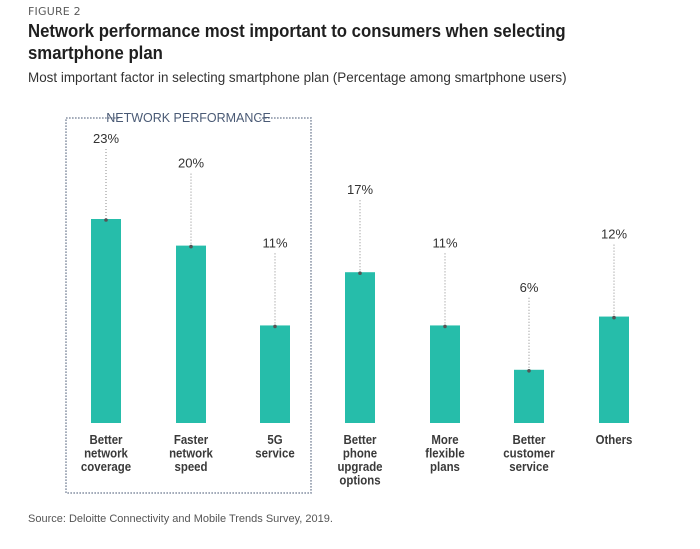 This screenshot has height=549, width=700. Describe the element at coordinates (445, 453) in the screenshot. I see `category-label-4-line-1: flexible` at that location.